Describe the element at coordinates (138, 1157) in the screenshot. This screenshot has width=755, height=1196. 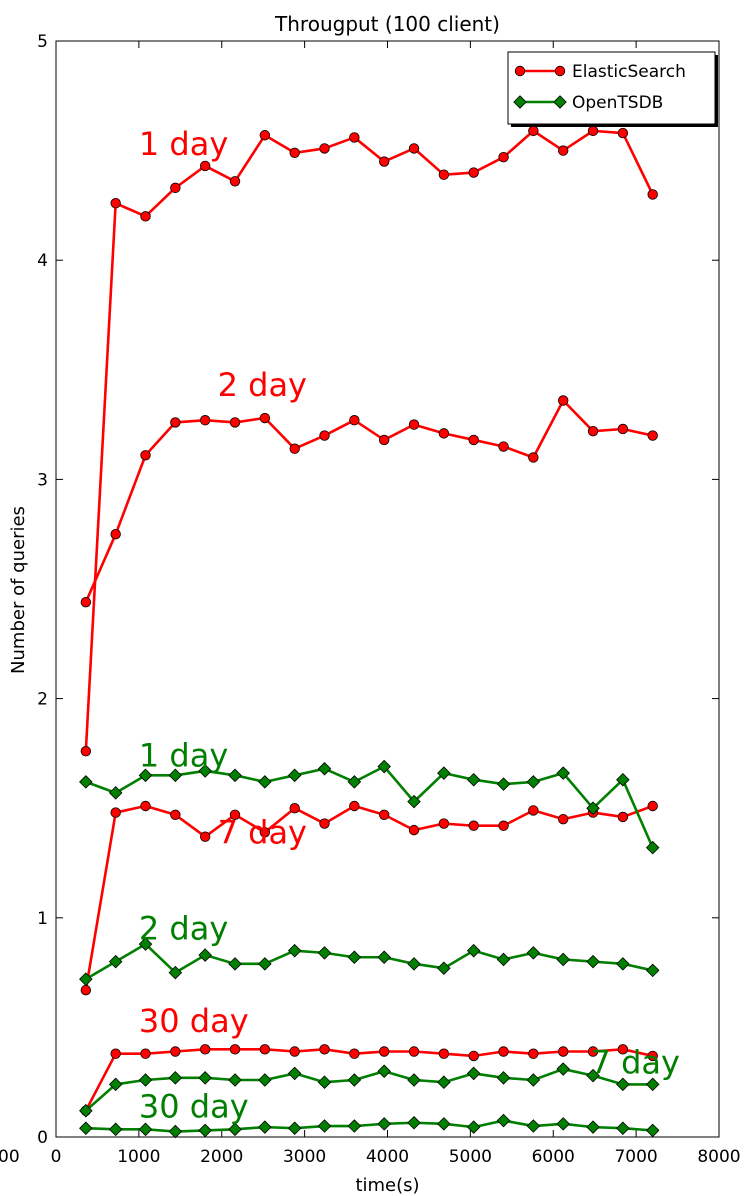
I see `x-tick-label: 1000` at that location.